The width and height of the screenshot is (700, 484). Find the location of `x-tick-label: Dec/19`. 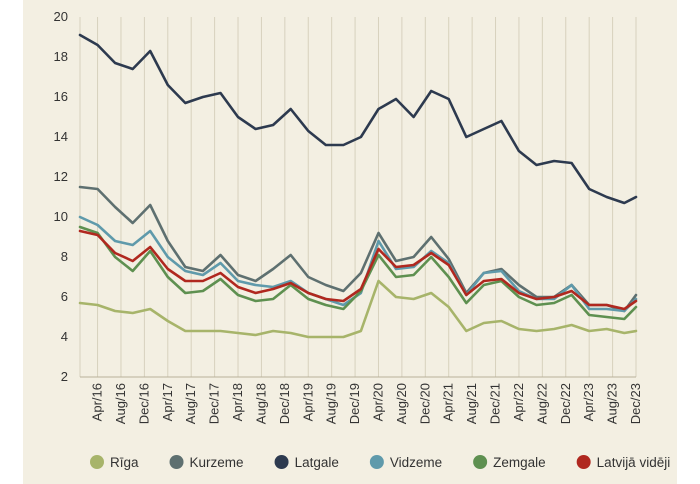

x-tick-label: Dec/19 is located at coordinates (354, 403).